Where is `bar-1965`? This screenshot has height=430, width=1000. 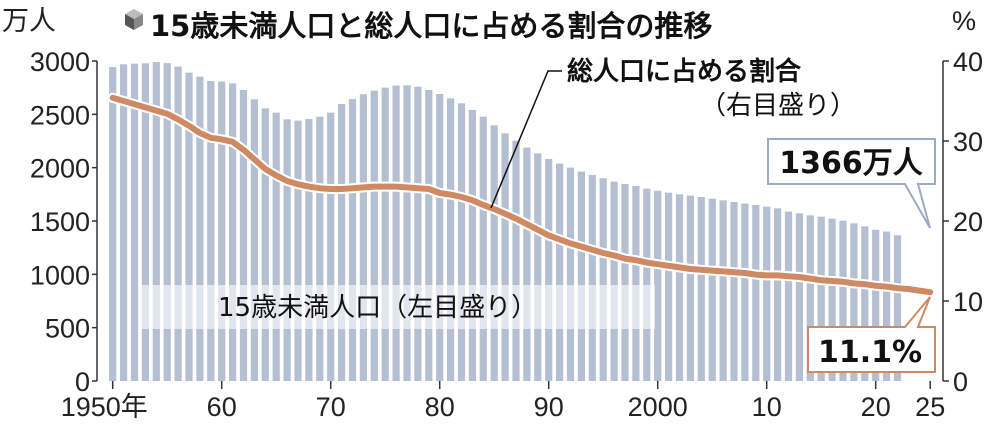
bar-1965 is located at coordinates (276, 247).